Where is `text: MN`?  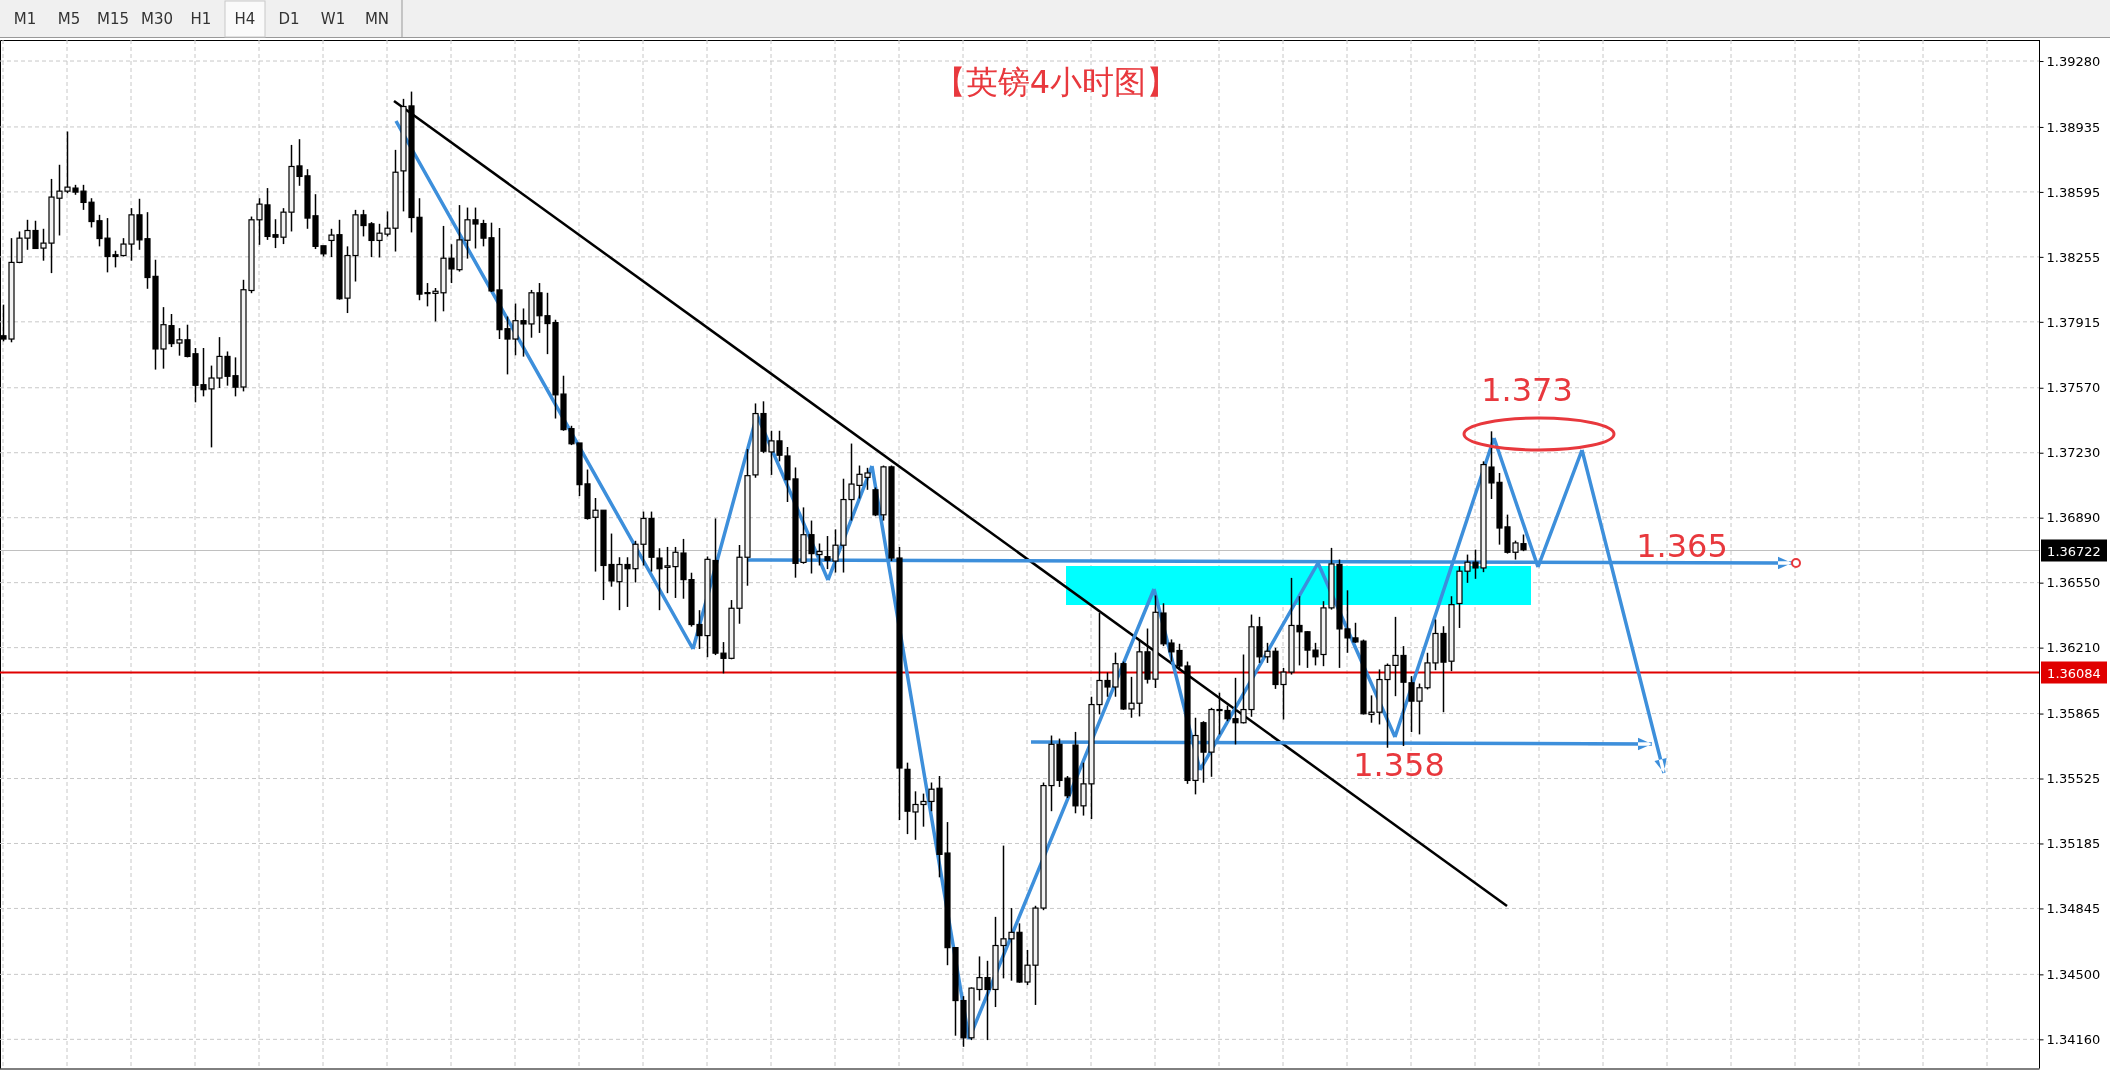
text: MN is located at coordinates (377, 19).